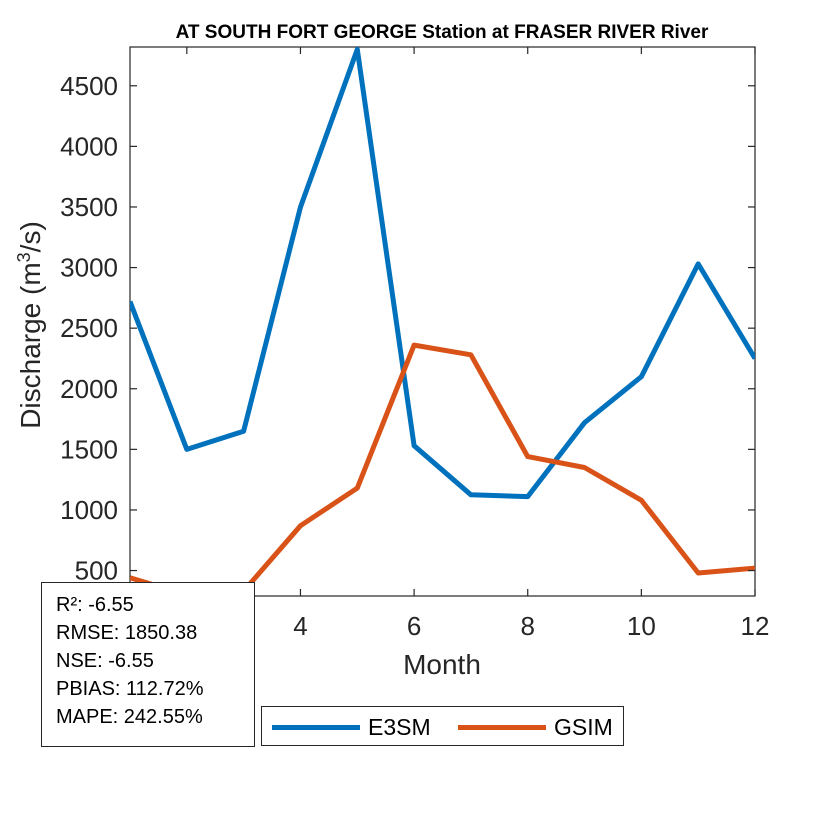 This screenshot has width=833, height=833. What do you see at coordinates (95, 605) in the screenshot?
I see `stat-r2: R²: -6.55` at bounding box center [95, 605].